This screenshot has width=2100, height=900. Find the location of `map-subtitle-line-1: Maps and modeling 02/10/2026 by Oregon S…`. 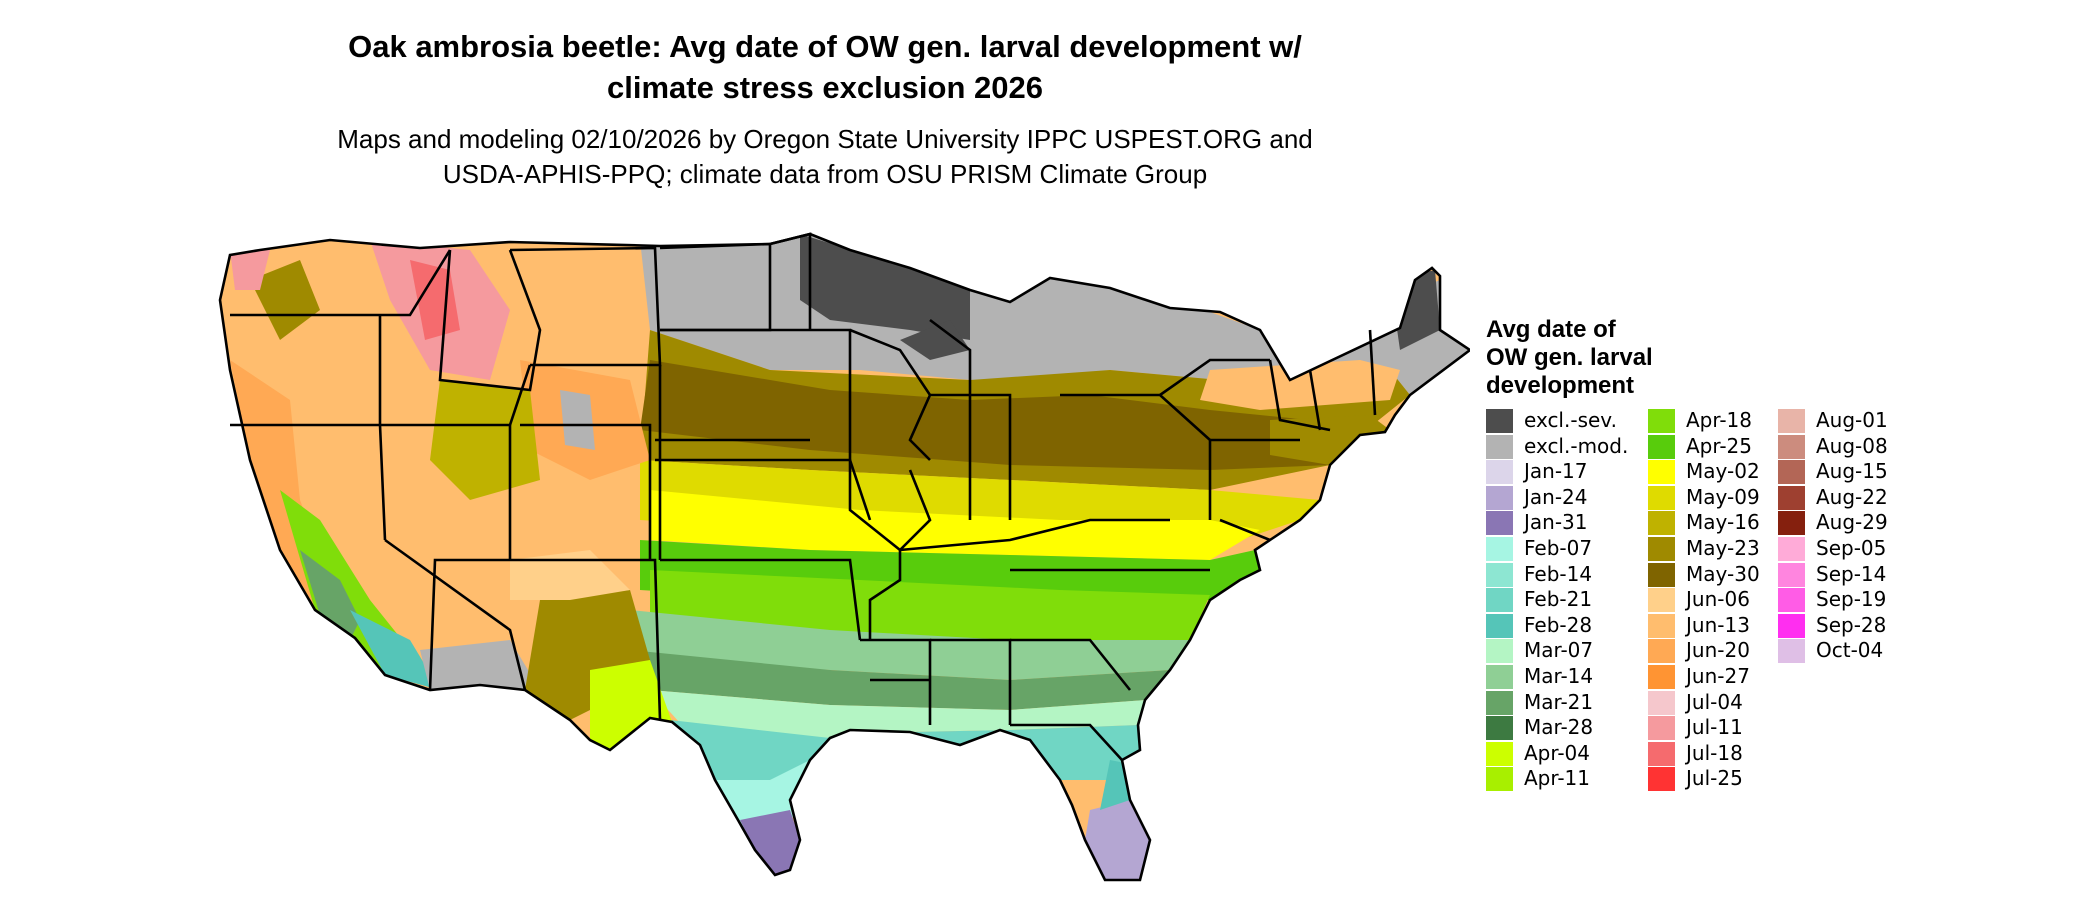

map-subtitle-line-1: Maps and modeling 02/10/2026 by Oregon S… is located at coordinates (825, 139).